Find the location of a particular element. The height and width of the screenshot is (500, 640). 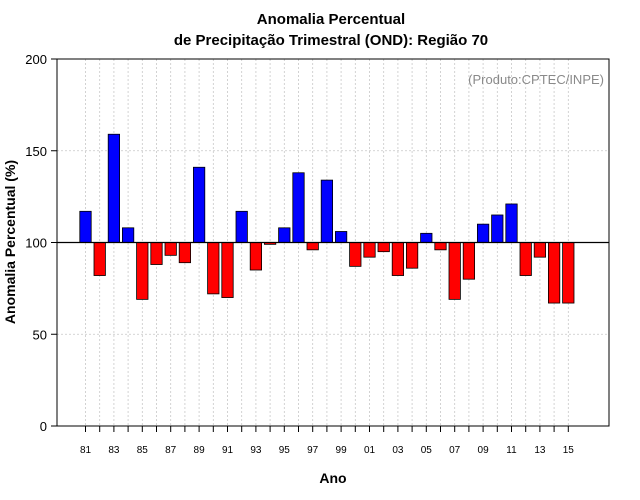

y-tick-label: 0 is located at coordinates (43, 426).